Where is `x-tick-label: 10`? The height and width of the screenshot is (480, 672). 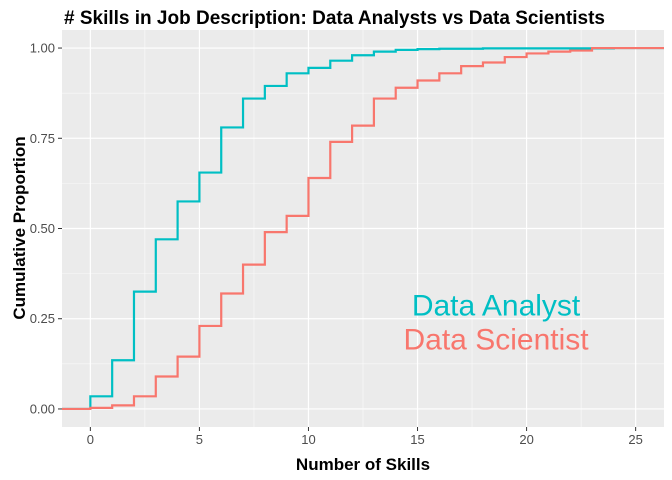 x-tick-label: 10 is located at coordinates (308, 439).